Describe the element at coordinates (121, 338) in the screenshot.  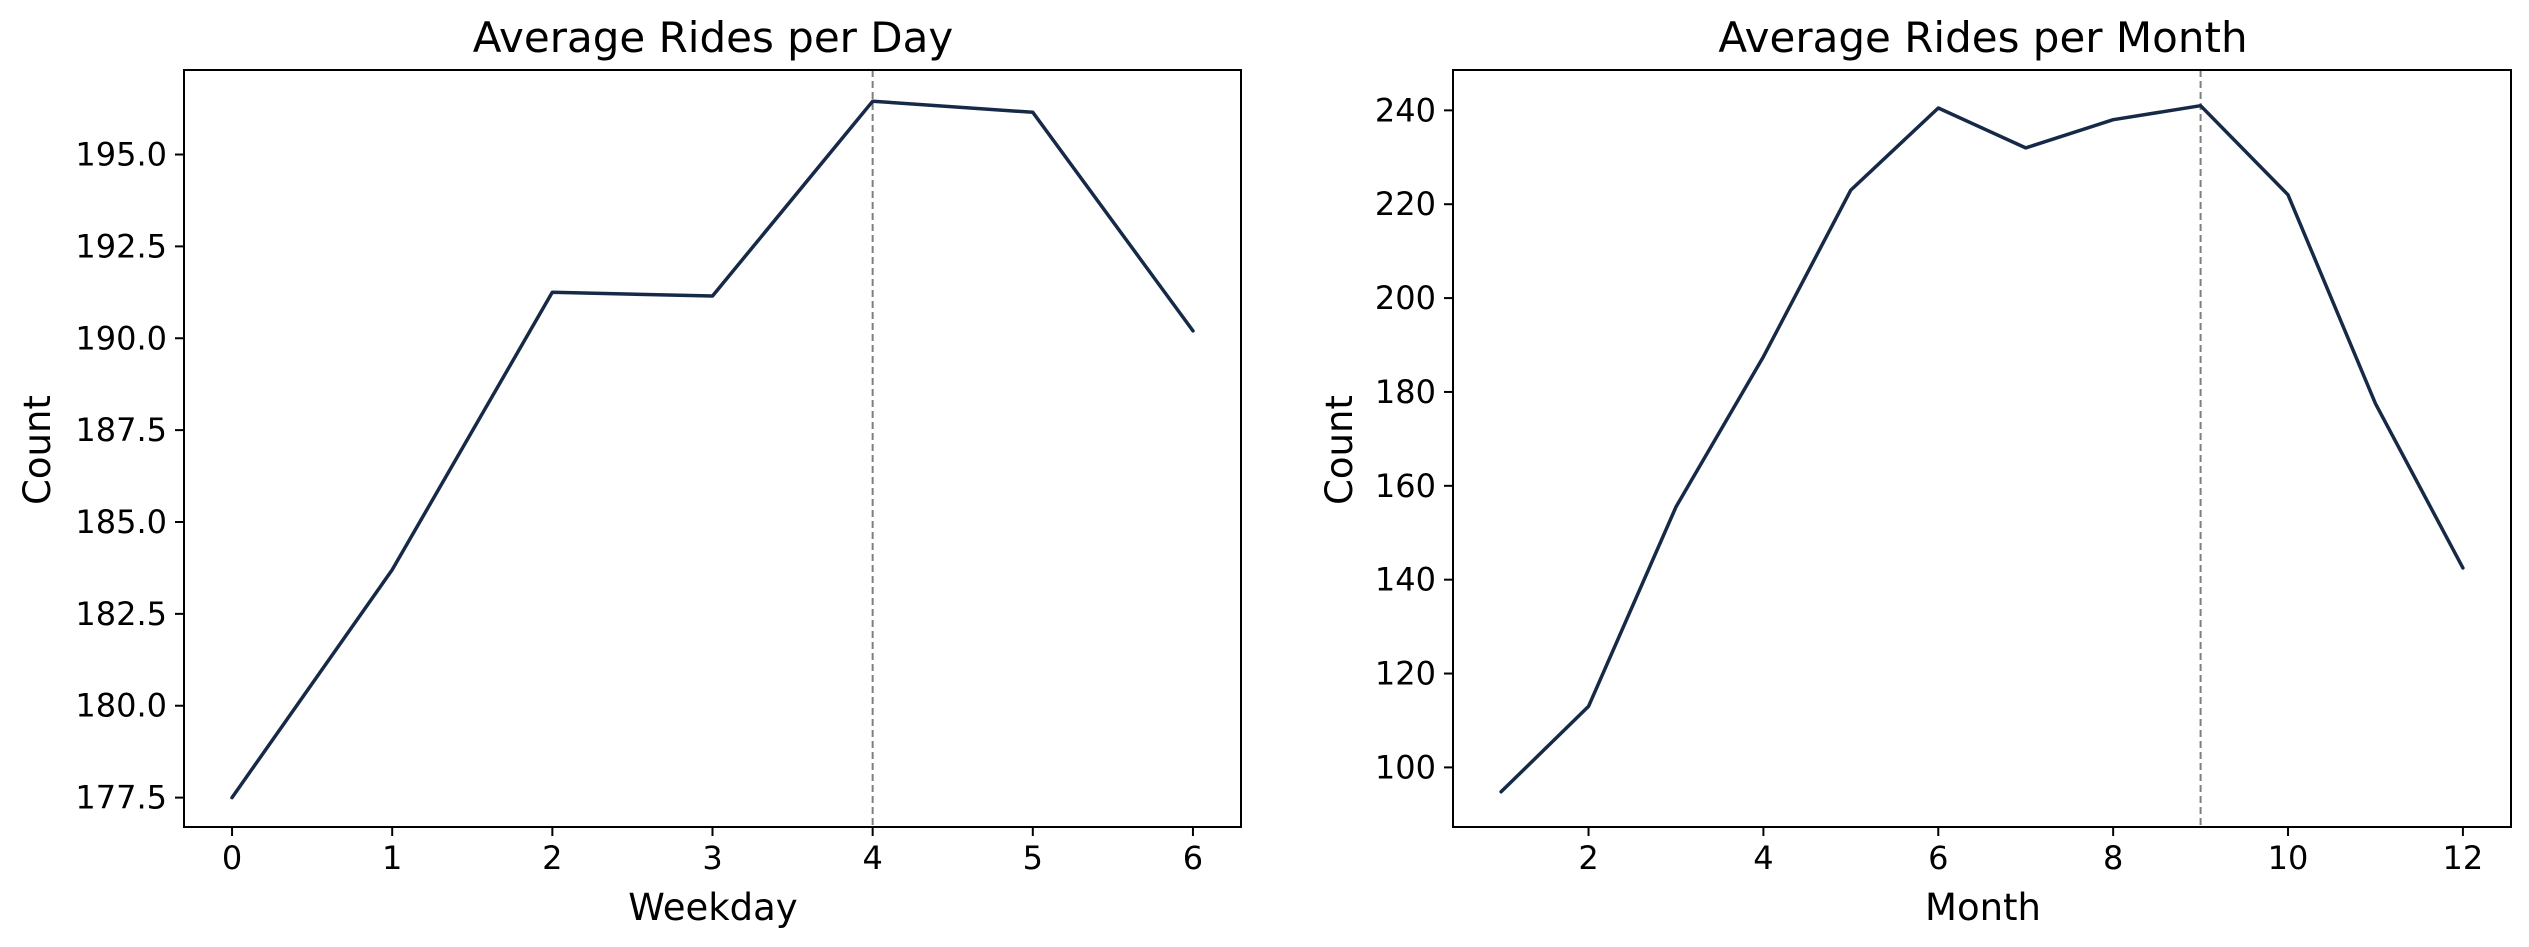
I see `y-tick-label: 190.0` at that location.